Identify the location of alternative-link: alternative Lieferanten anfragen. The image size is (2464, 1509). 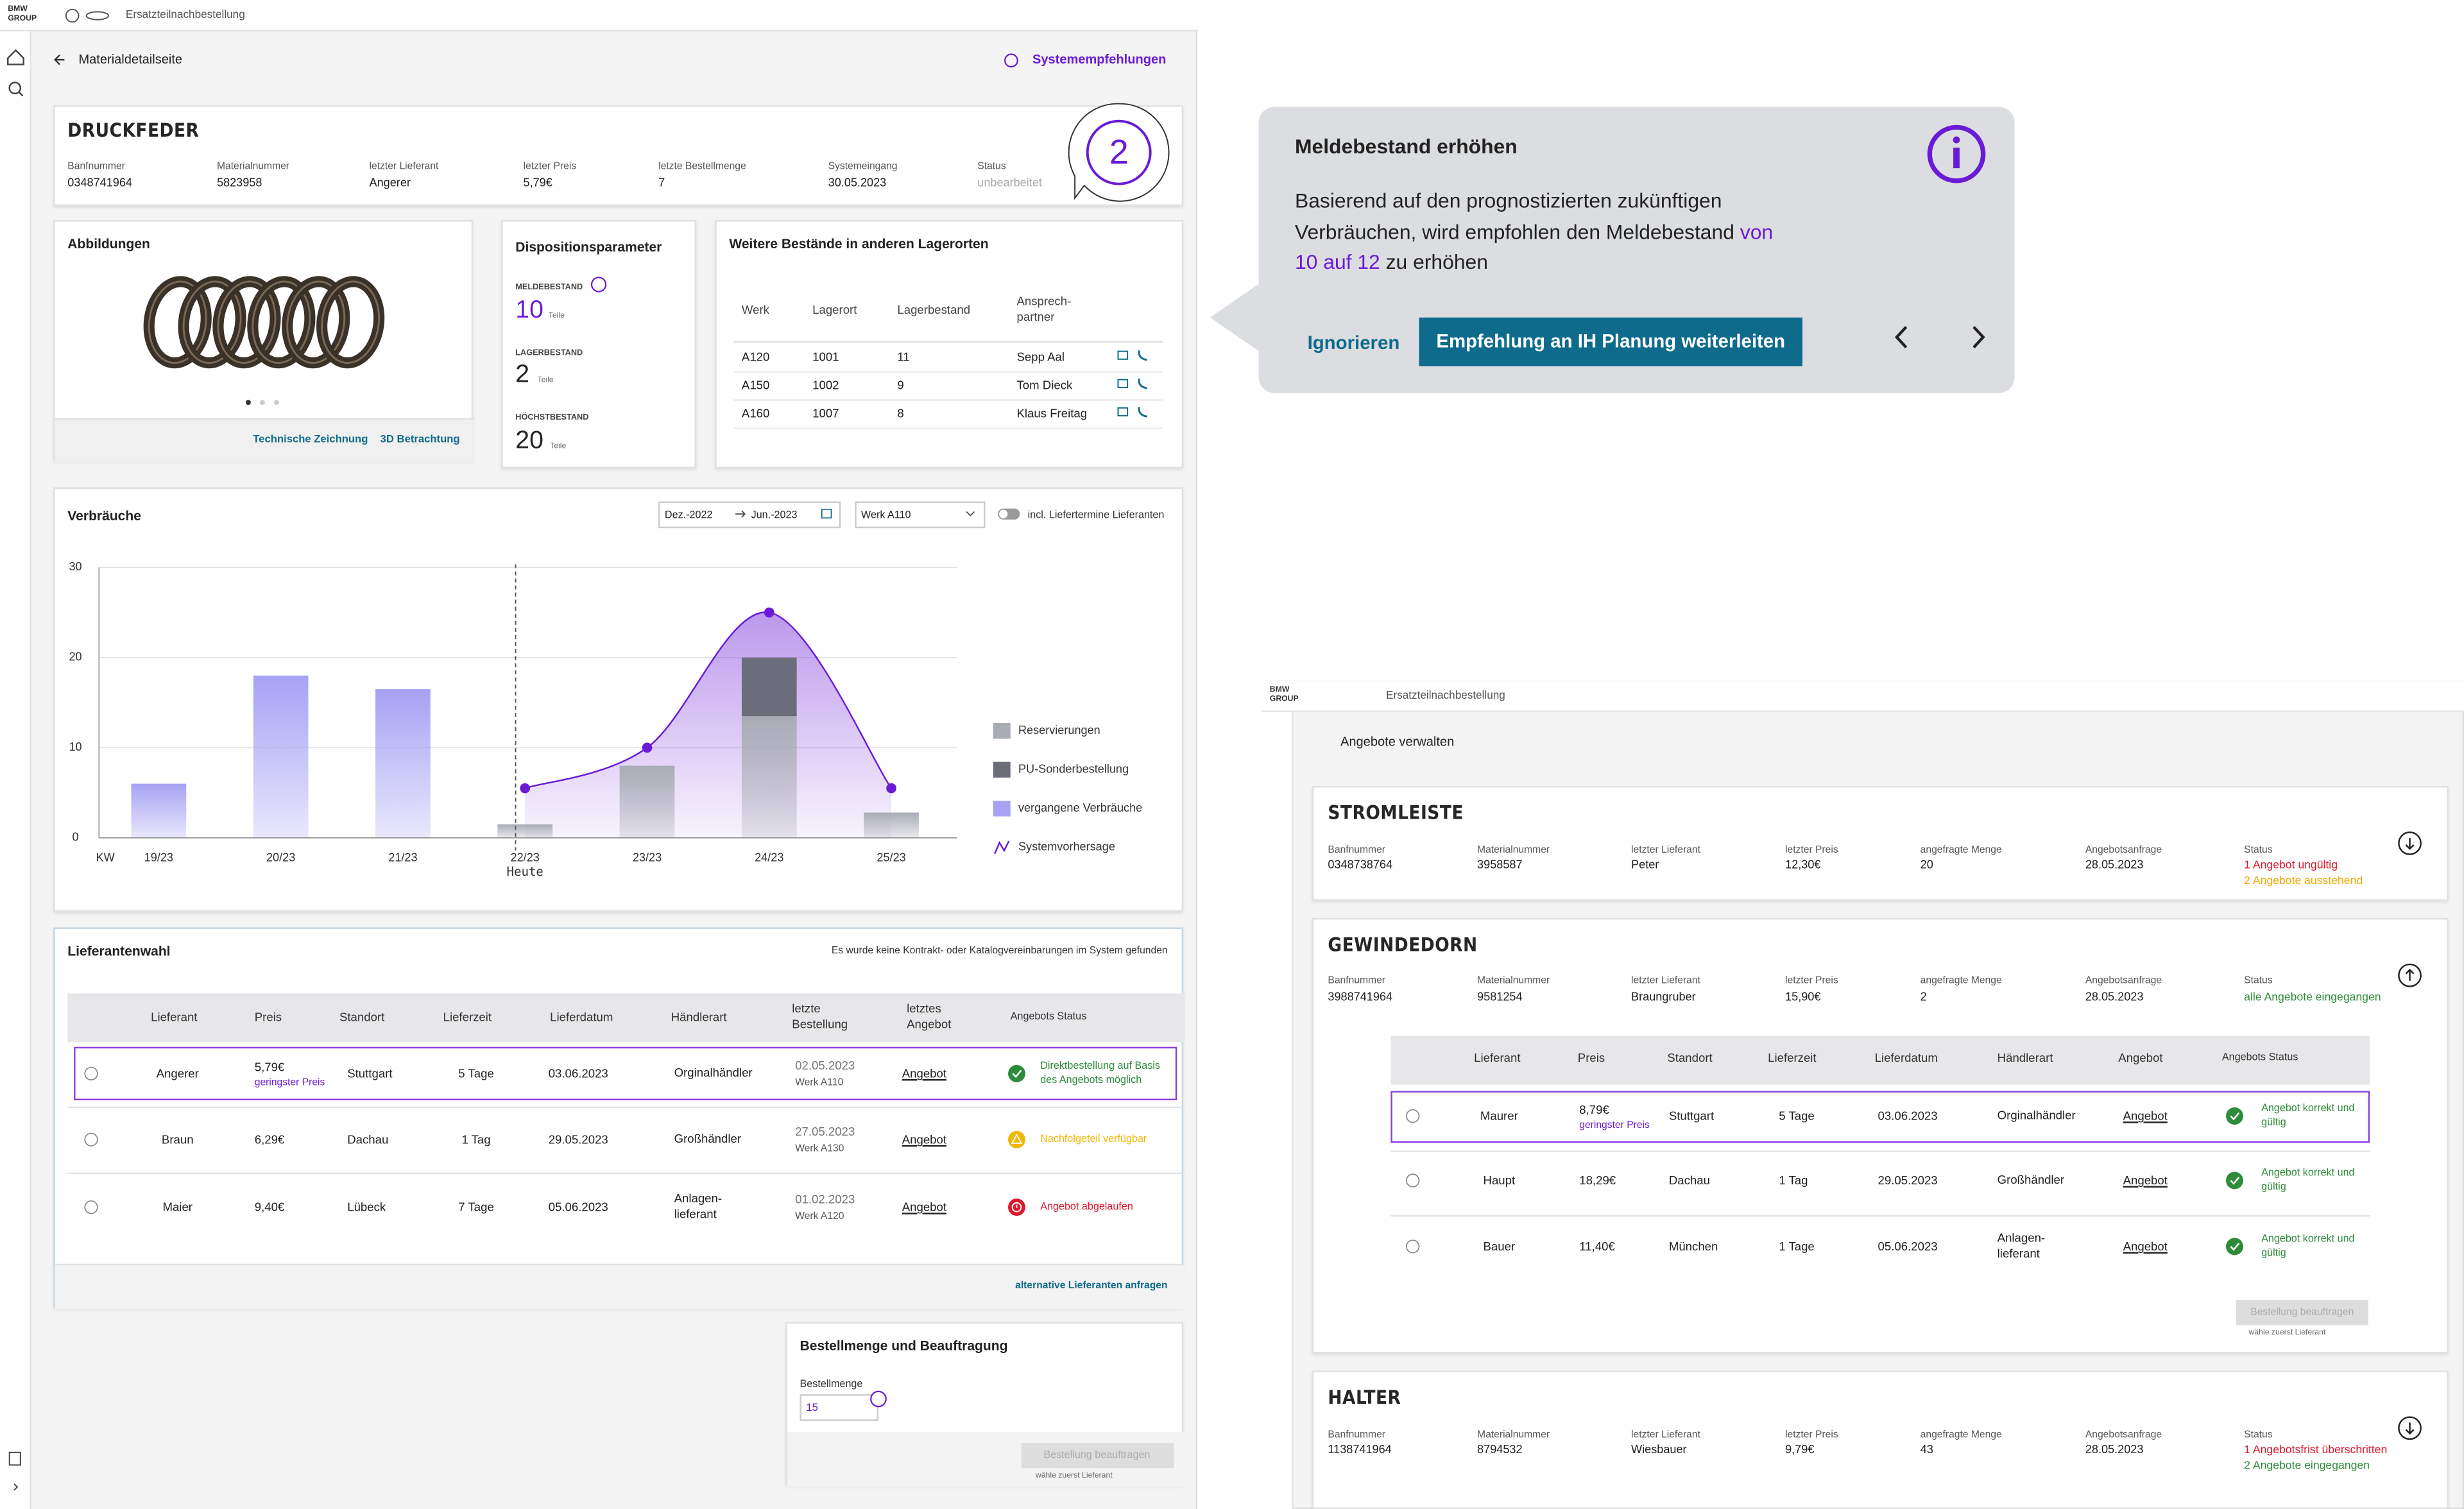
(1092, 1286).